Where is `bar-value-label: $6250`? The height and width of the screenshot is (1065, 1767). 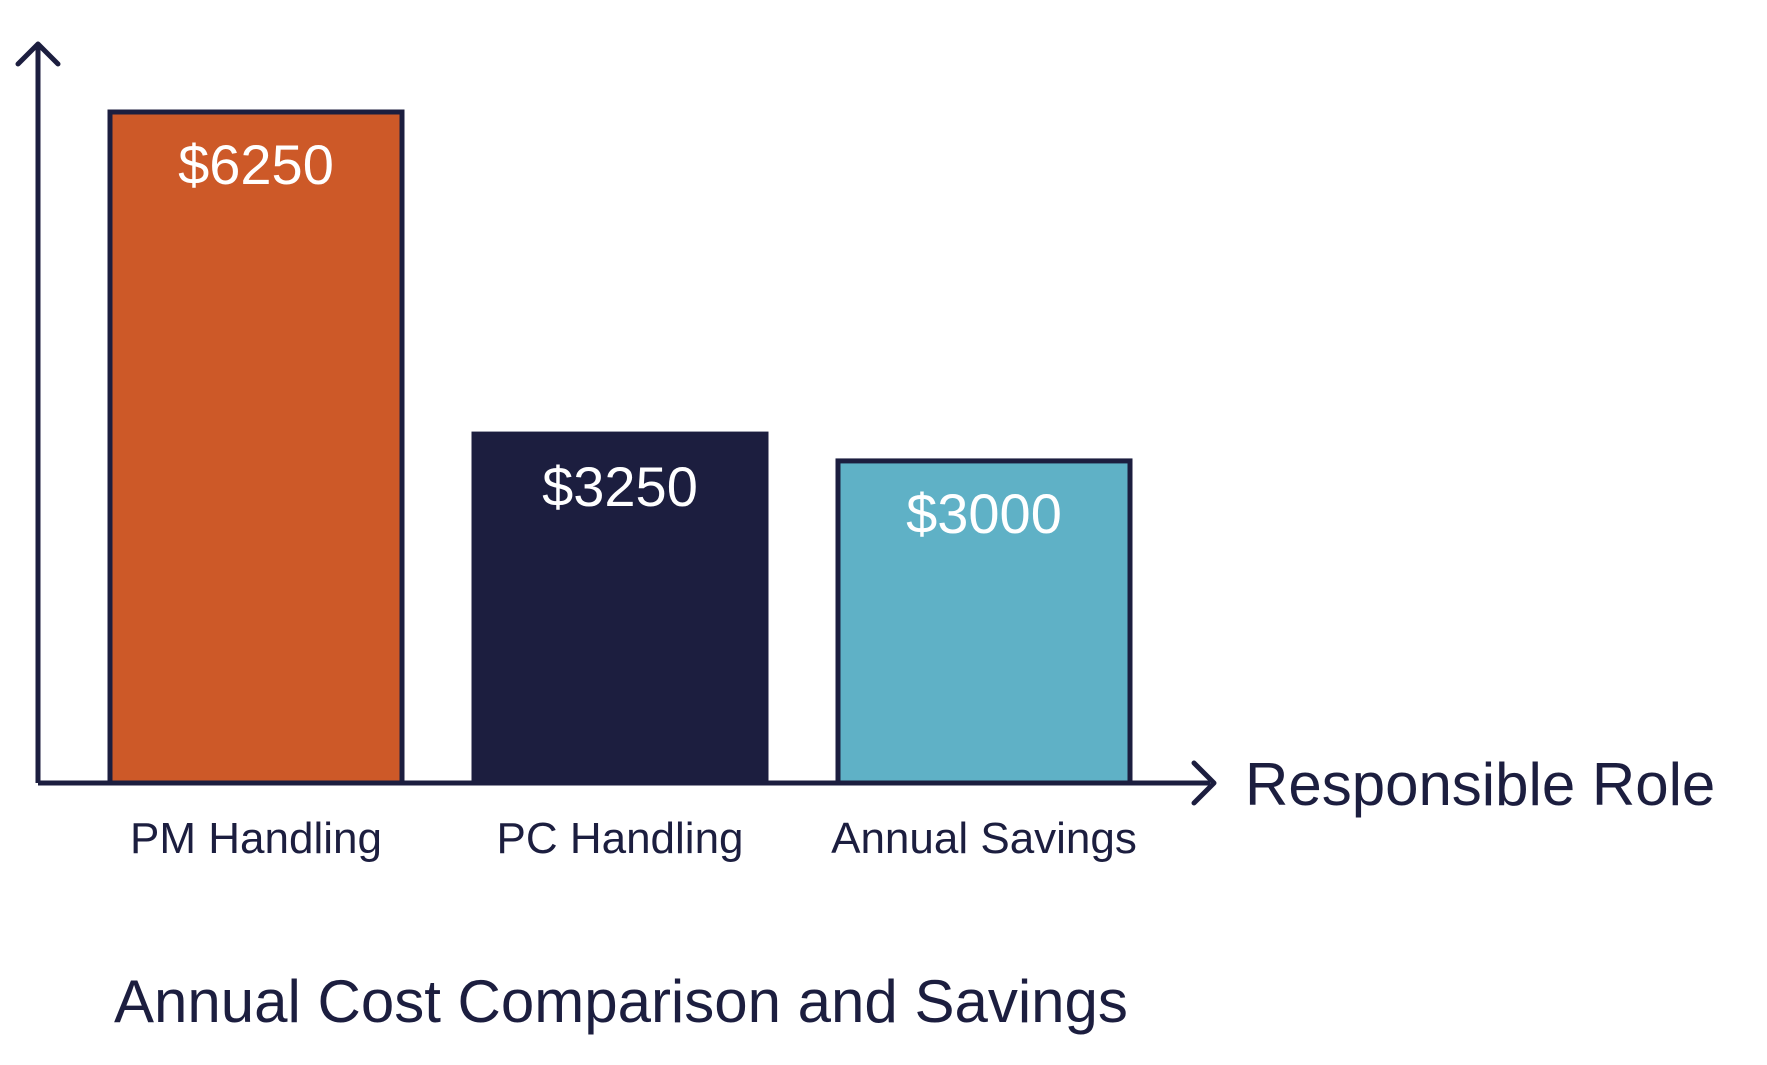
bar-value-label: $6250 is located at coordinates (256, 164).